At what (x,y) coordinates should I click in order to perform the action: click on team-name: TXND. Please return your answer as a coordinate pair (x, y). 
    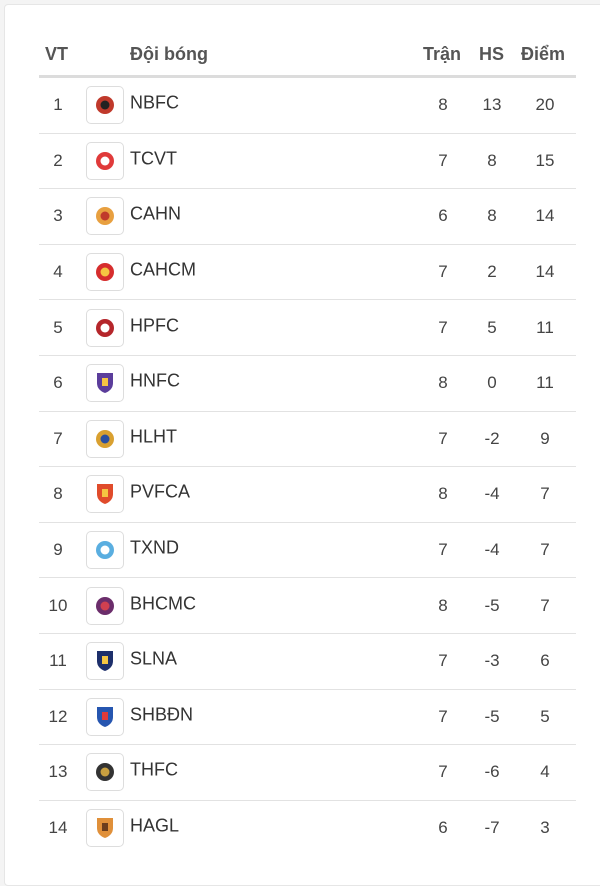
    Looking at the image, I should click on (154, 547).